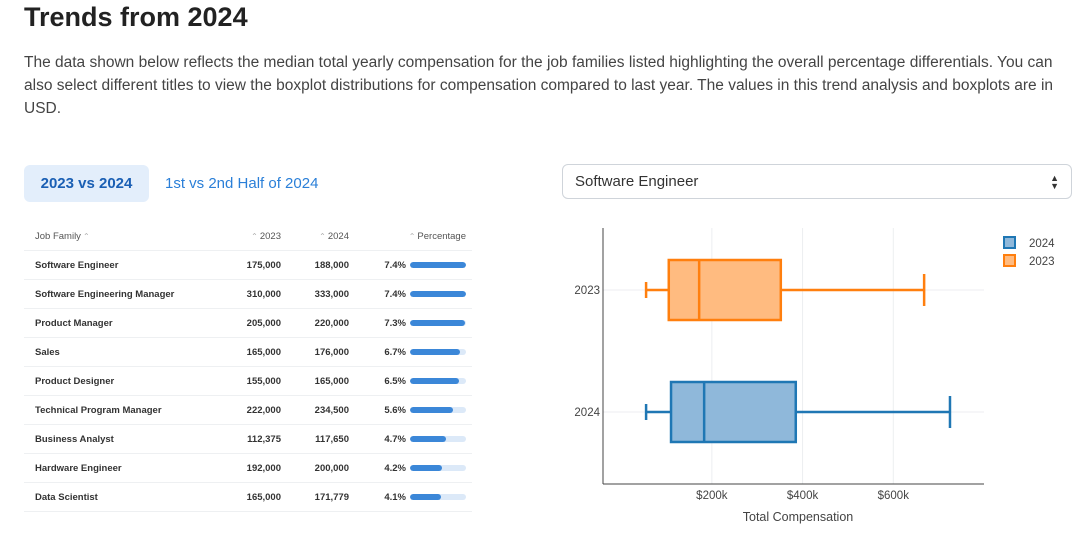  What do you see at coordinates (395, 381) in the screenshot?
I see `percentage-value: 6.5%` at bounding box center [395, 381].